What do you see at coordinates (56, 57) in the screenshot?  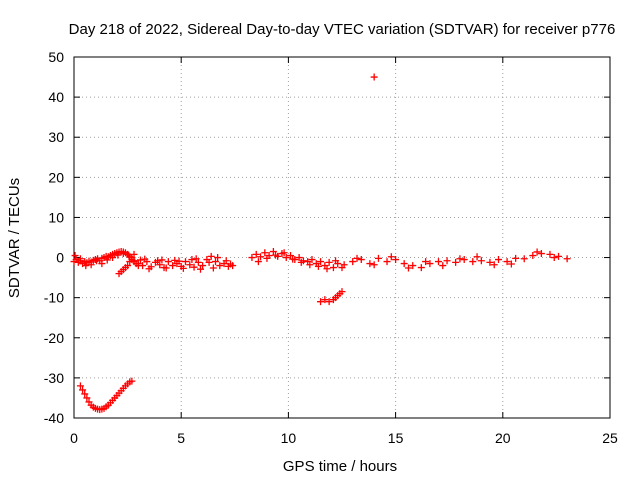 I see `y-tick-label: 50` at bounding box center [56, 57].